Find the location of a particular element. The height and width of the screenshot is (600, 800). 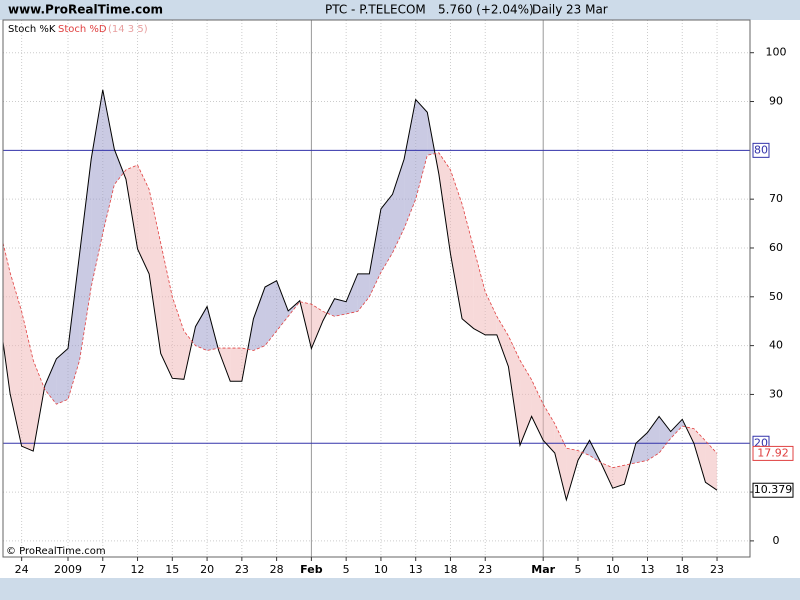

x-tick-label: 24 is located at coordinates (22, 569).